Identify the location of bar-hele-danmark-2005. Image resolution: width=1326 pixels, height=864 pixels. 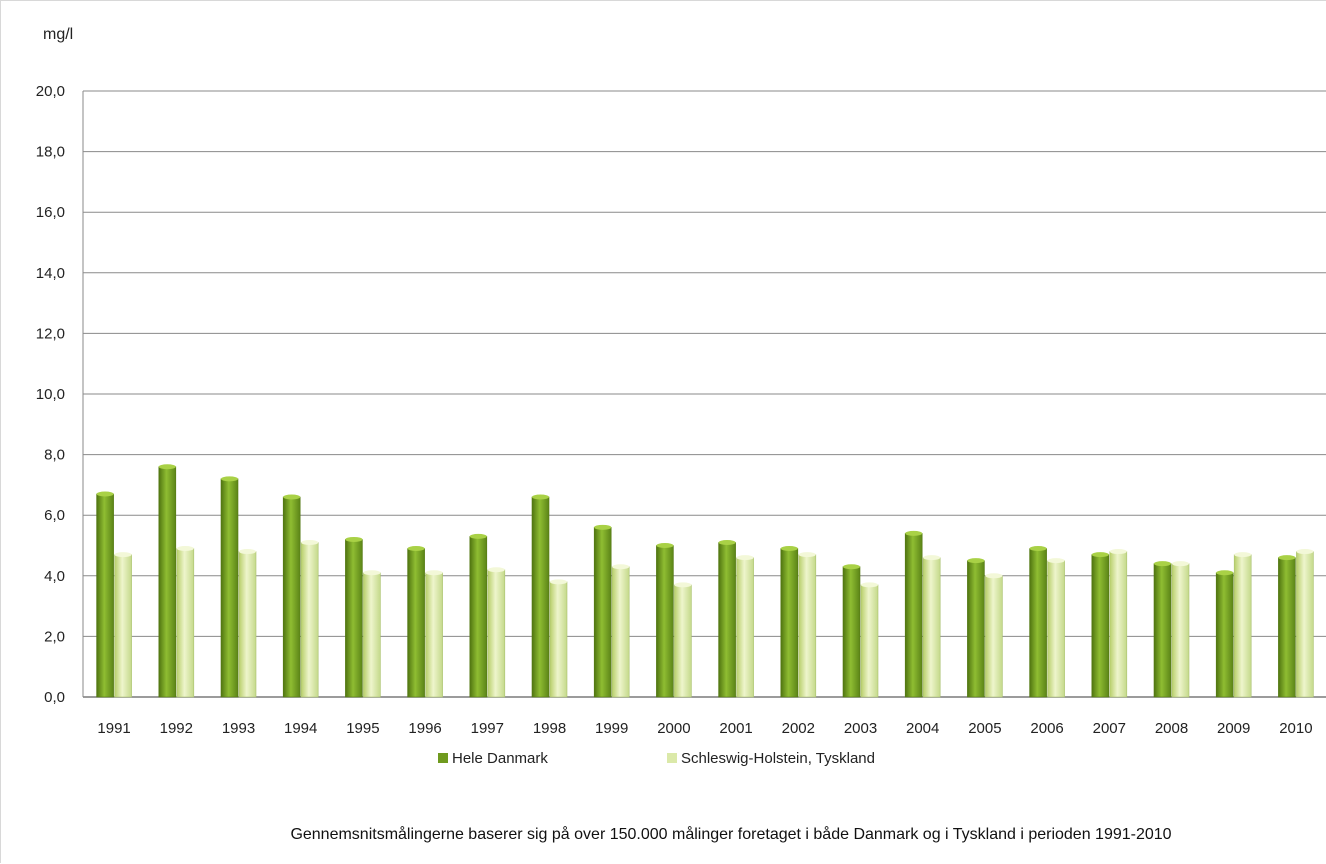
(976, 629).